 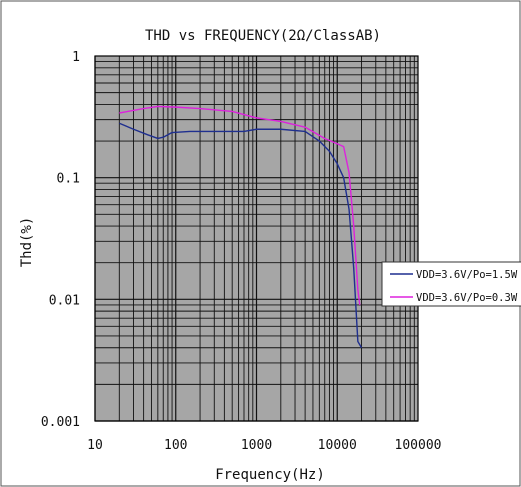 I want to click on y-tick-label: 0.01, so click(x=64, y=300).